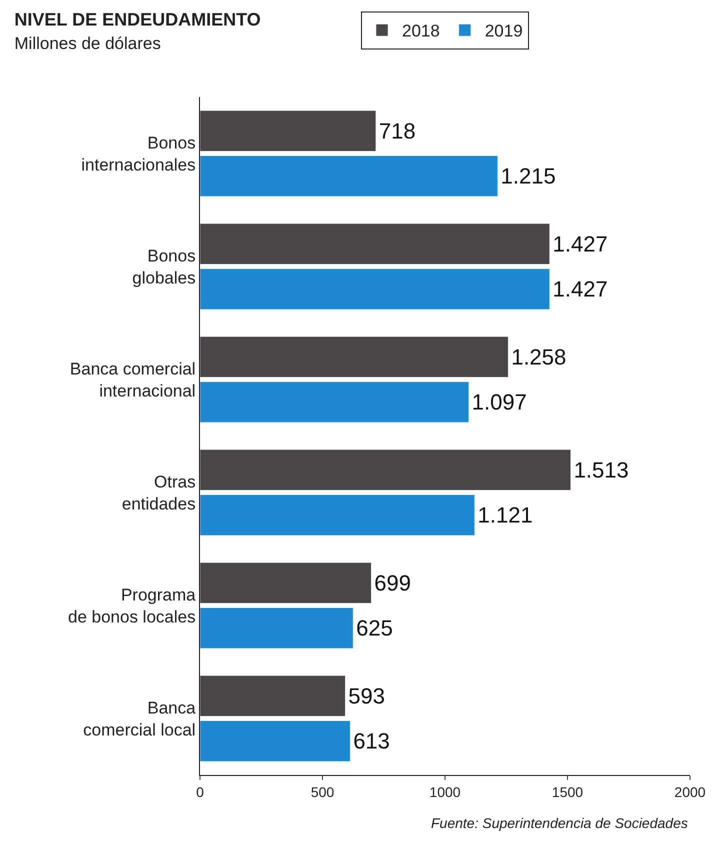 Image resolution: width=720 pixels, height=855 pixels. Describe the element at coordinates (159, 493) in the screenshot. I see `y-tick-label: Otras entidades` at that location.